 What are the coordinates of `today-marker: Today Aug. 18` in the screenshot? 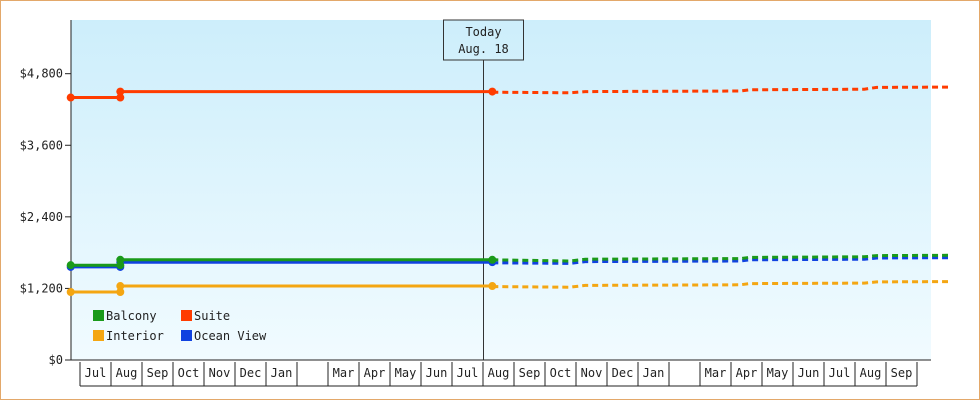 It's located at (483, 189).